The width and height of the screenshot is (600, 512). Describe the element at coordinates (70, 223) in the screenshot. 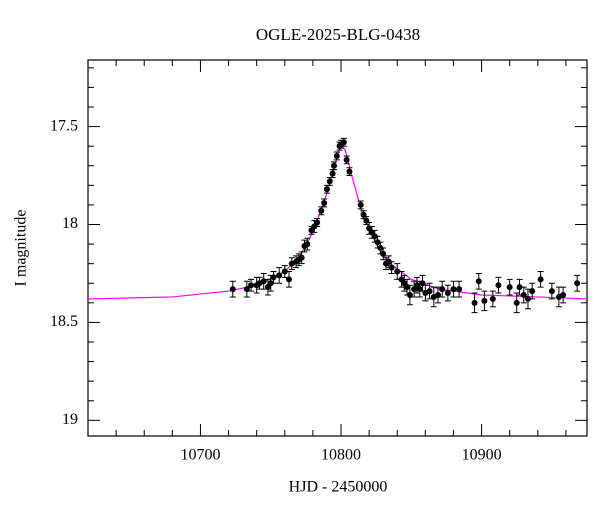

I see `y-tick-label: 18` at that location.